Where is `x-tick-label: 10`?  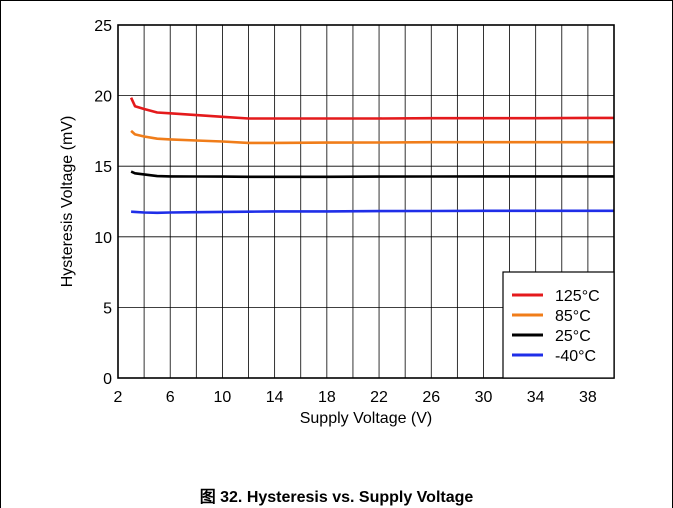
x-tick-label: 10 is located at coordinates (223, 397).